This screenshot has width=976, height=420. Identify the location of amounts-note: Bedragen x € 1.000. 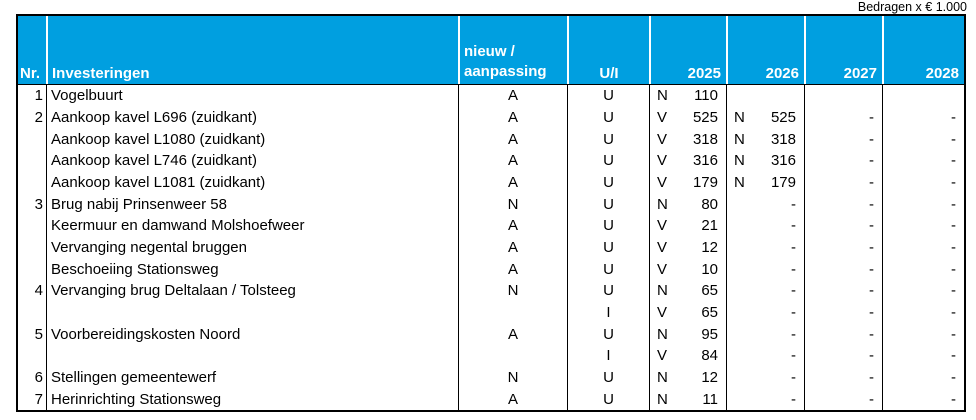
(912, 7).